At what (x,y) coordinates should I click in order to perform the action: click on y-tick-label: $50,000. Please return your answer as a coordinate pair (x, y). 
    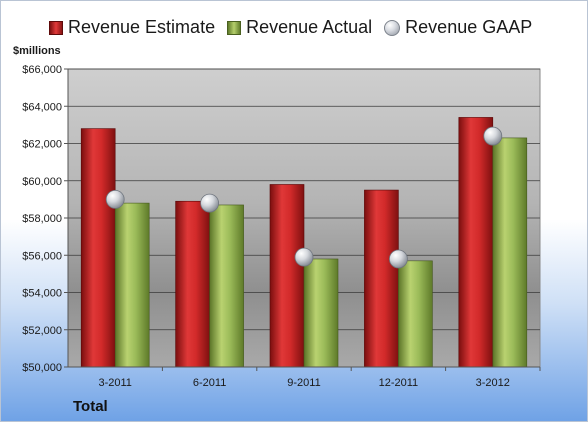
    Looking at the image, I should click on (42, 368).